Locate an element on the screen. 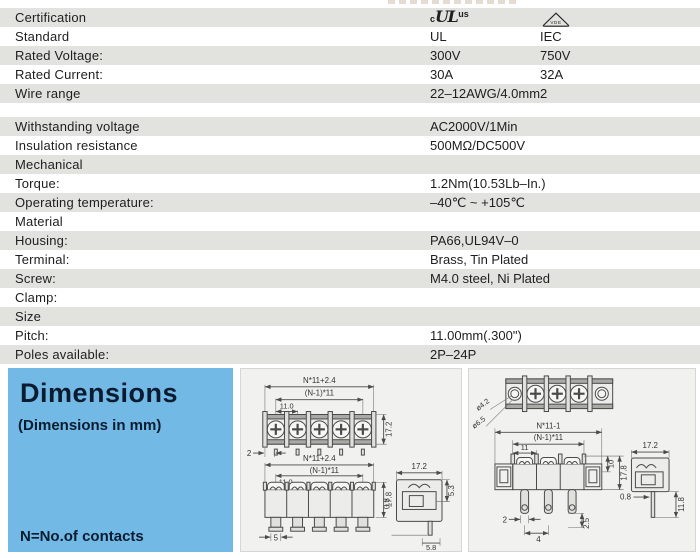 Image resolution: width=700 pixels, height=558 pixels. spec-label: Screw: is located at coordinates (35, 278).